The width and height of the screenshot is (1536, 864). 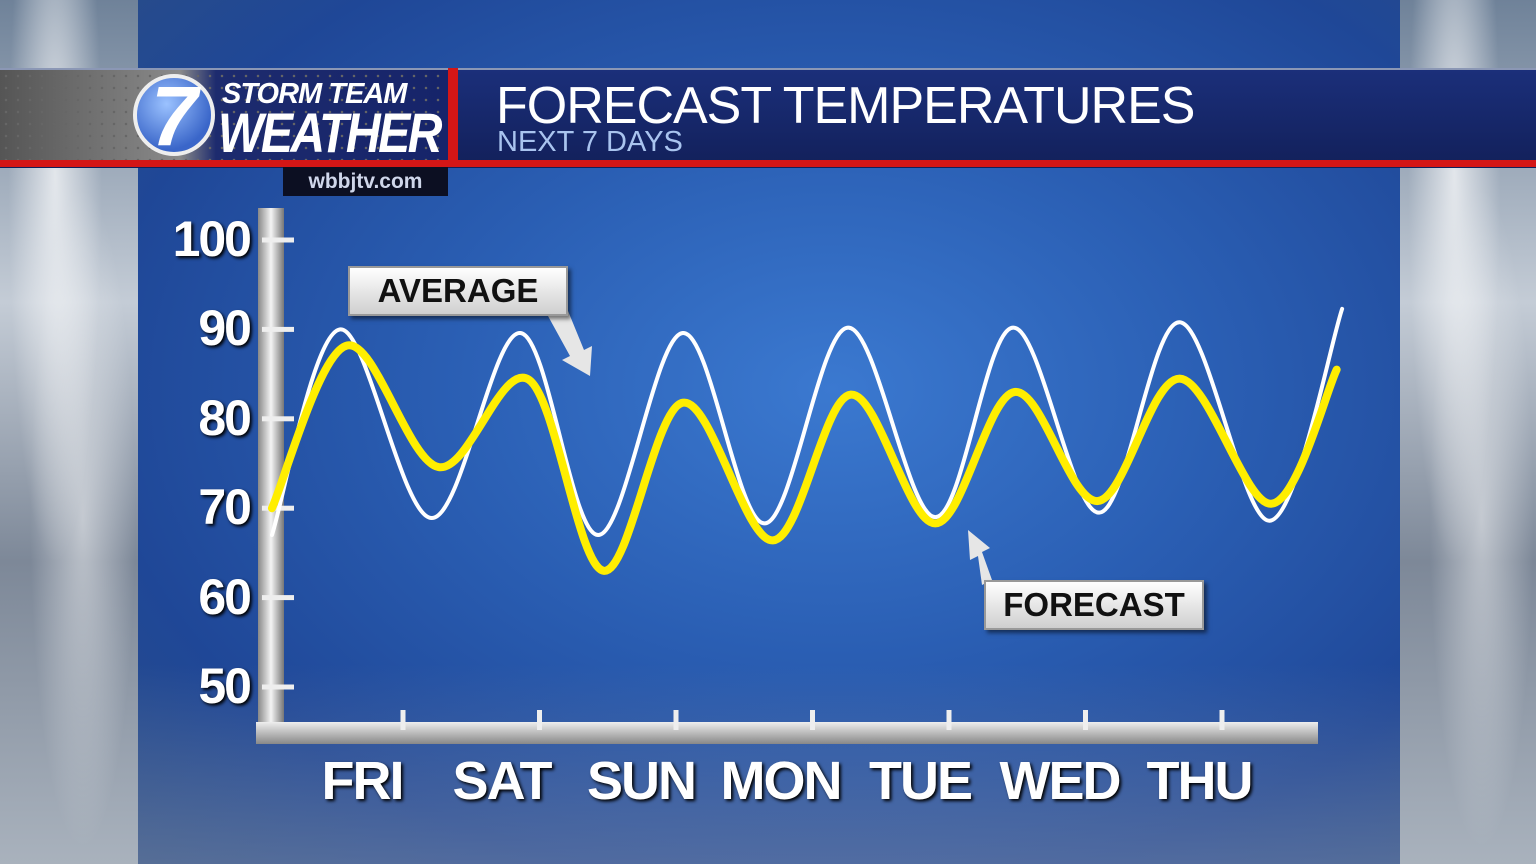 What do you see at coordinates (845, 106) in the screenshot?
I see `page-title: FORECAST TEMPERATURES` at bounding box center [845, 106].